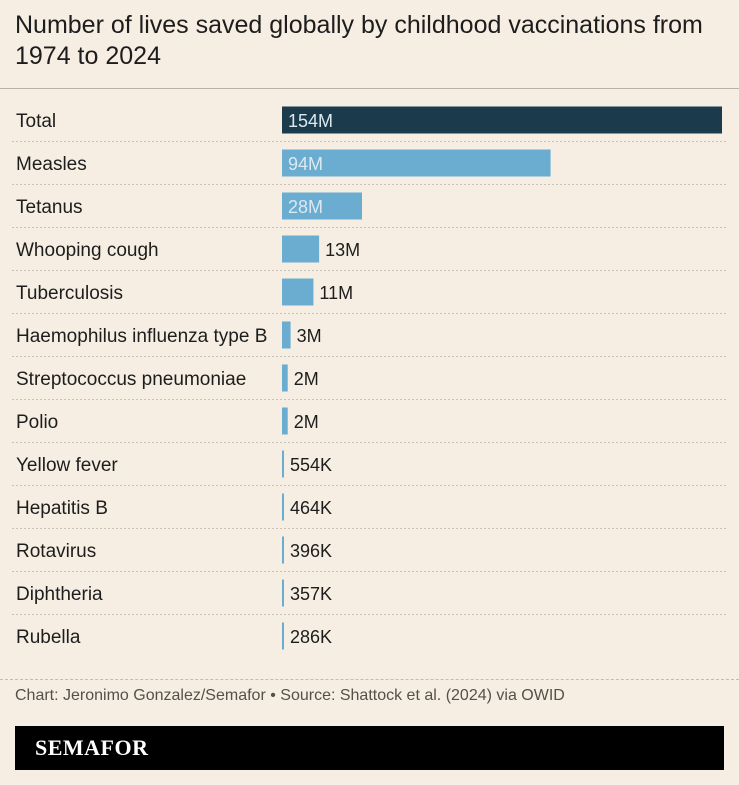 The width and height of the screenshot is (739, 785). Describe the element at coordinates (62, 508) in the screenshot. I see `category-label: Hepatitis B` at that location.